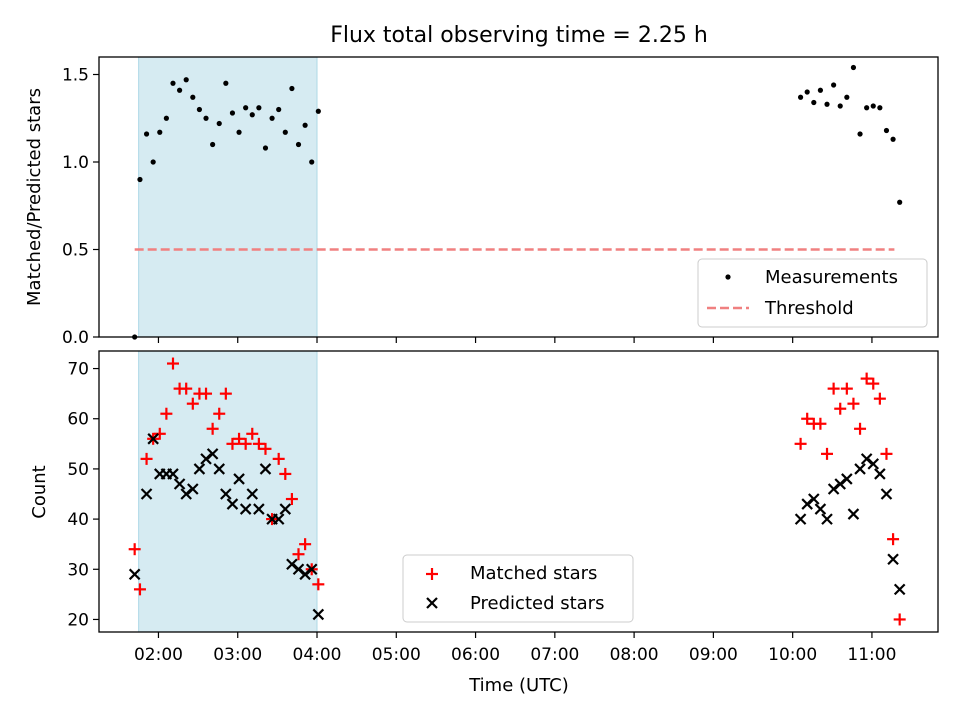  What do you see at coordinates (518, 685) in the screenshot?
I see `x-axis-label: Time (UTC)` at bounding box center [518, 685].